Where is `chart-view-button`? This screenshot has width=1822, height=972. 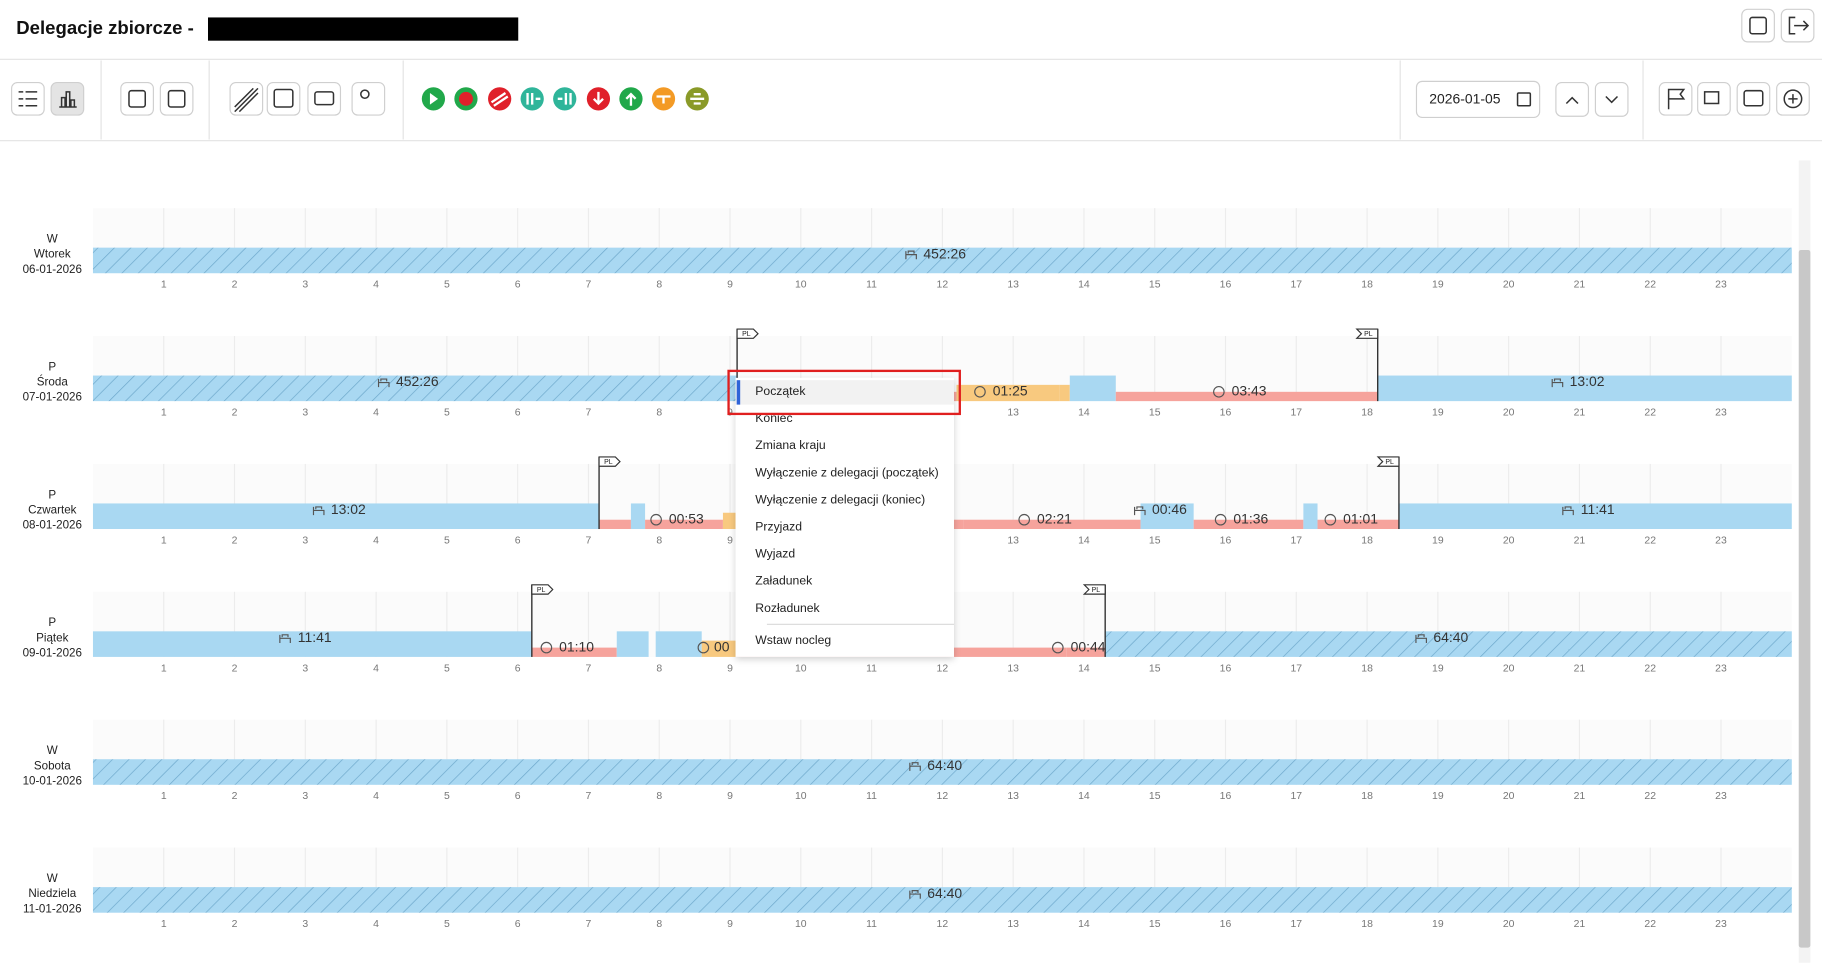
chart-view-button is located at coordinates (67, 98).